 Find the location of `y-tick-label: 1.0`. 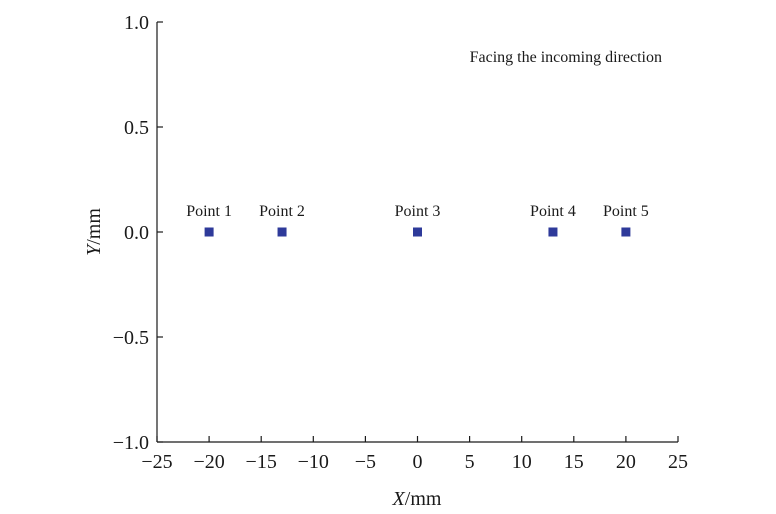

y-tick-label: 1.0 is located at coordinates (136, 23).